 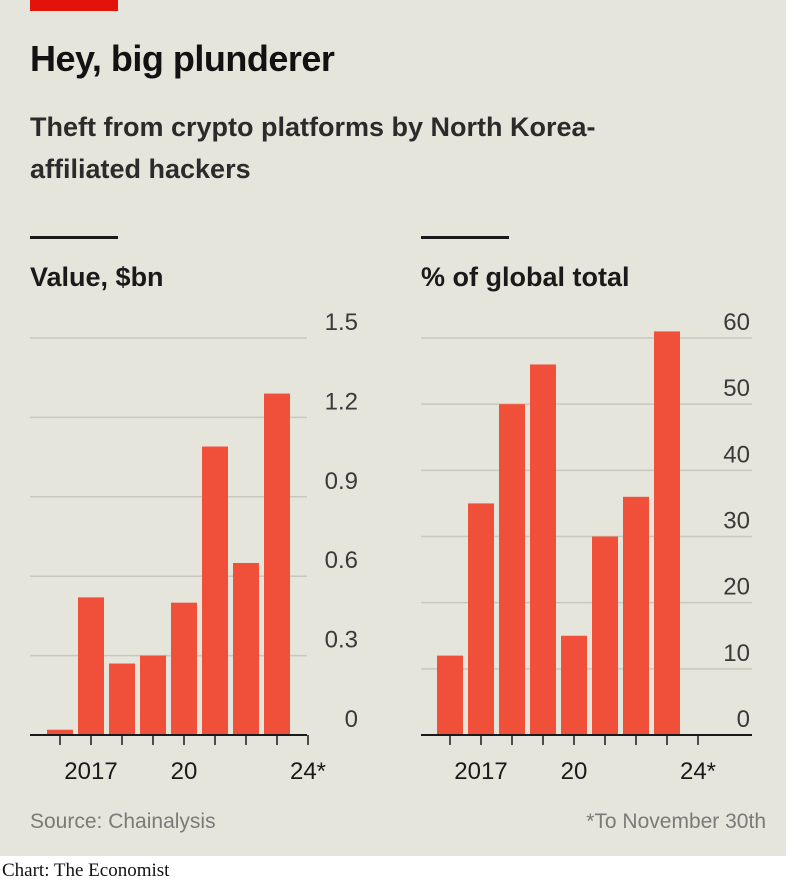 What do you see at coordinates (74, 5) in the screenshot?
I see `brand-accent-tab` at bounding box center [74, 5].